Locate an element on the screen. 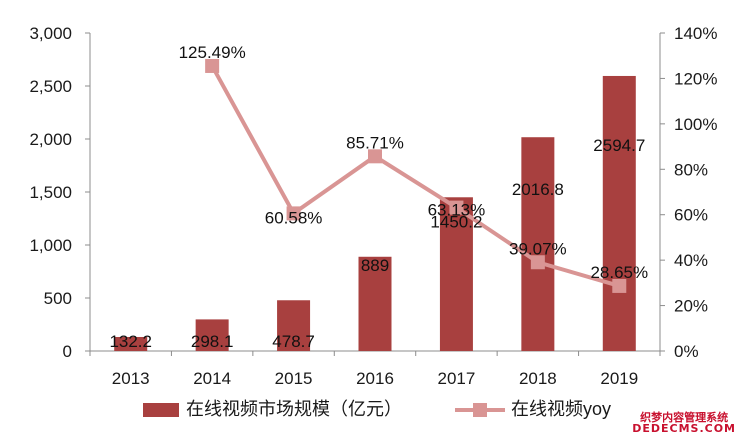  yoy-marker-2016 is located at coordinates (375, 156).